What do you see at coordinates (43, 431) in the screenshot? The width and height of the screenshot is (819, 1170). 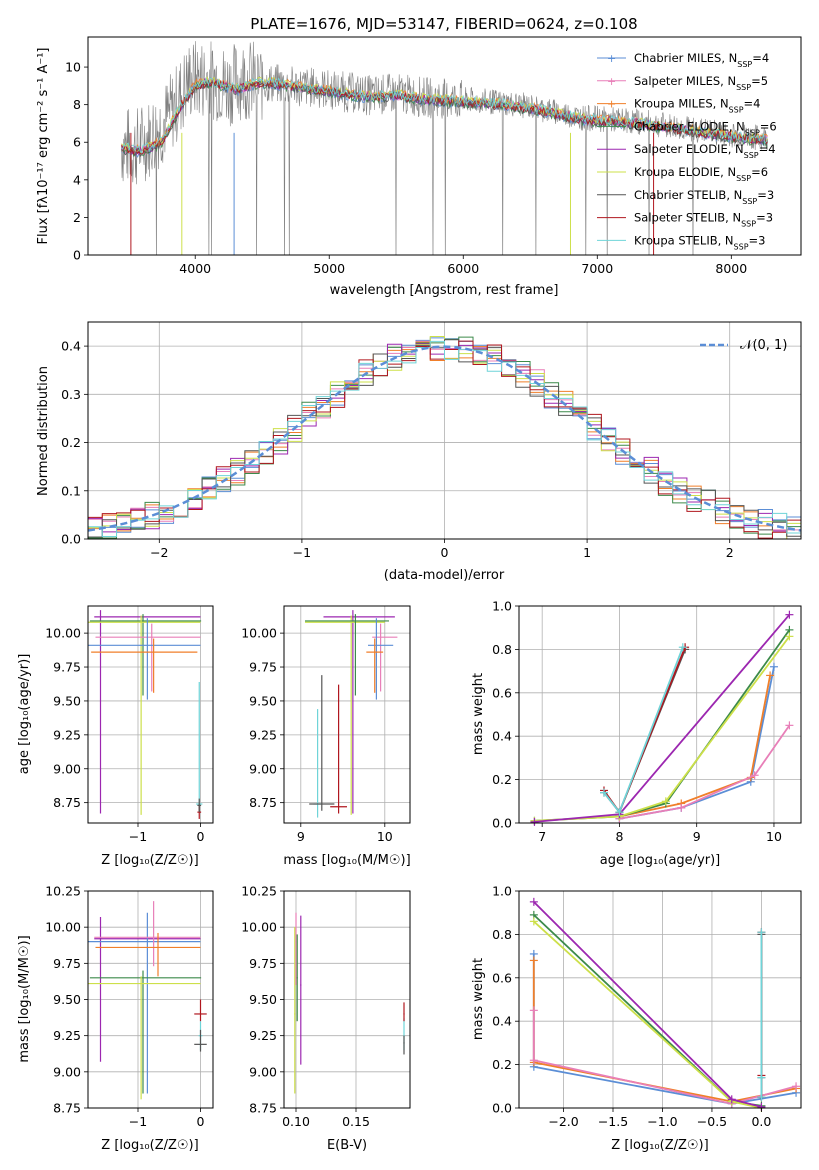 I see `residual-y-label: Normed distribution` at bounding box center [43, 431].